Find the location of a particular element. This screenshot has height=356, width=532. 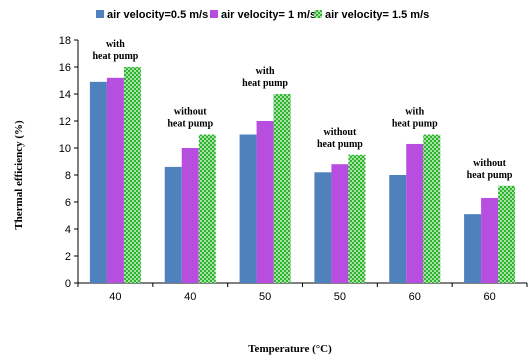

y-tick-label: 14 is located at coordinates (65, 95).